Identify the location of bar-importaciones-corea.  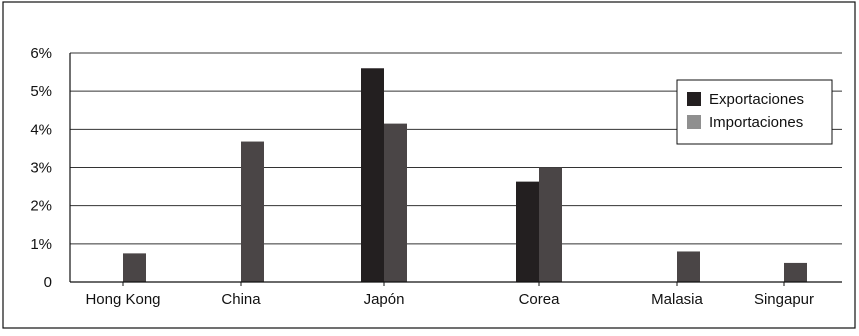
(550, 224).